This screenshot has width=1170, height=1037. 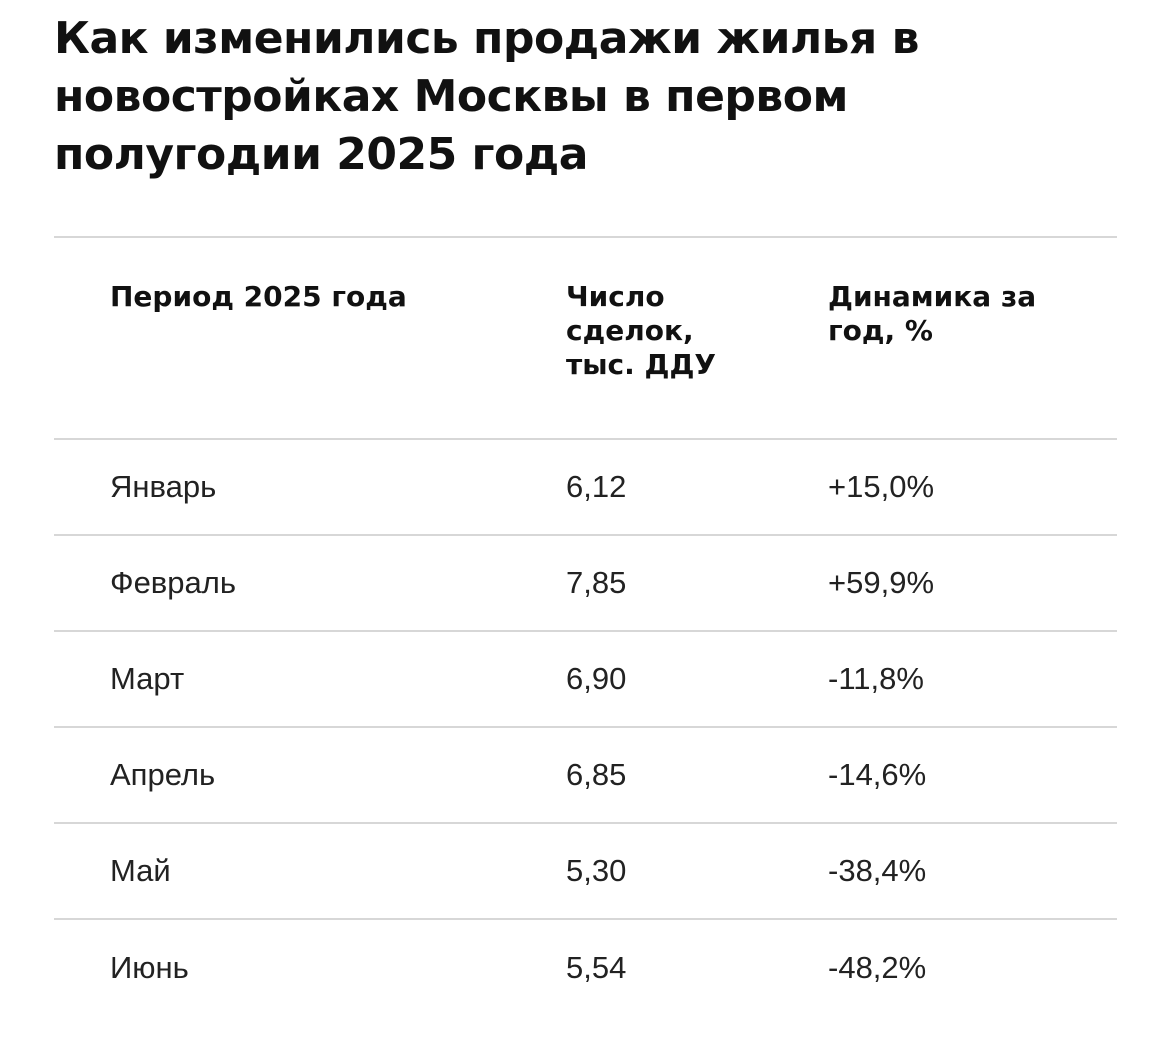 I want to click on cell-deals: 5,54, so click(x=596, y=967).